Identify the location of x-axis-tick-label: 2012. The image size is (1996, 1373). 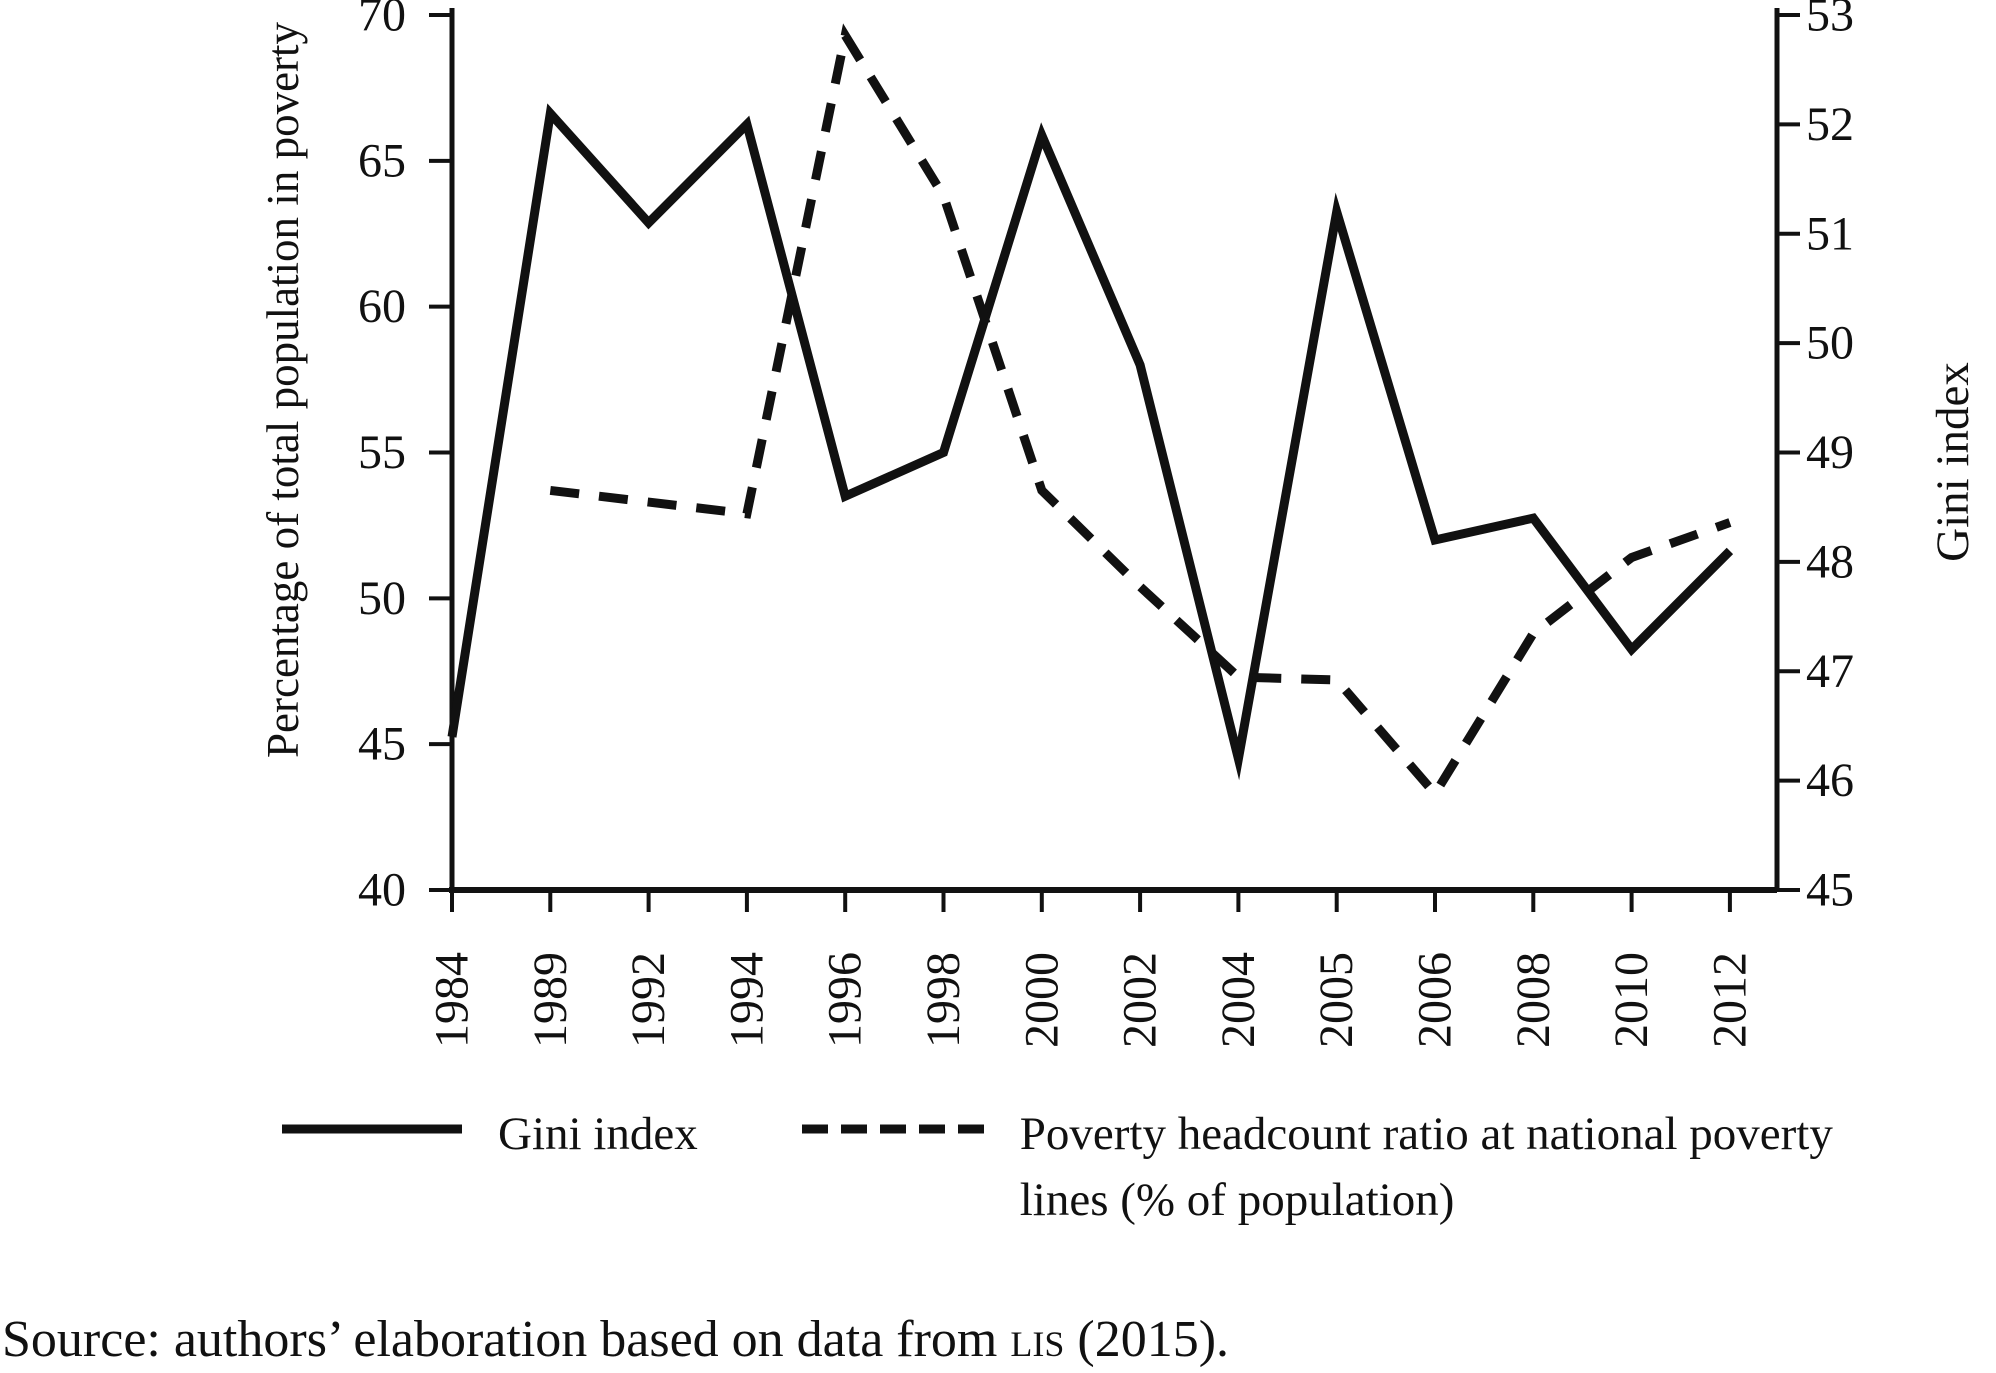
(1729, 1000).